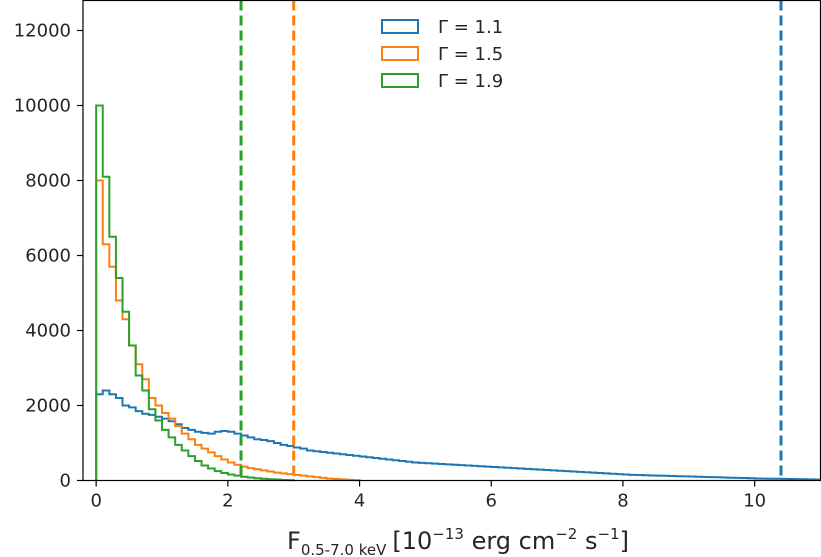 The width and height of the screenshot is (821, 557). I want to click on y-axis-ticks: 0 2000 4000 6000 8000 10000 12000, so click(48, 256).